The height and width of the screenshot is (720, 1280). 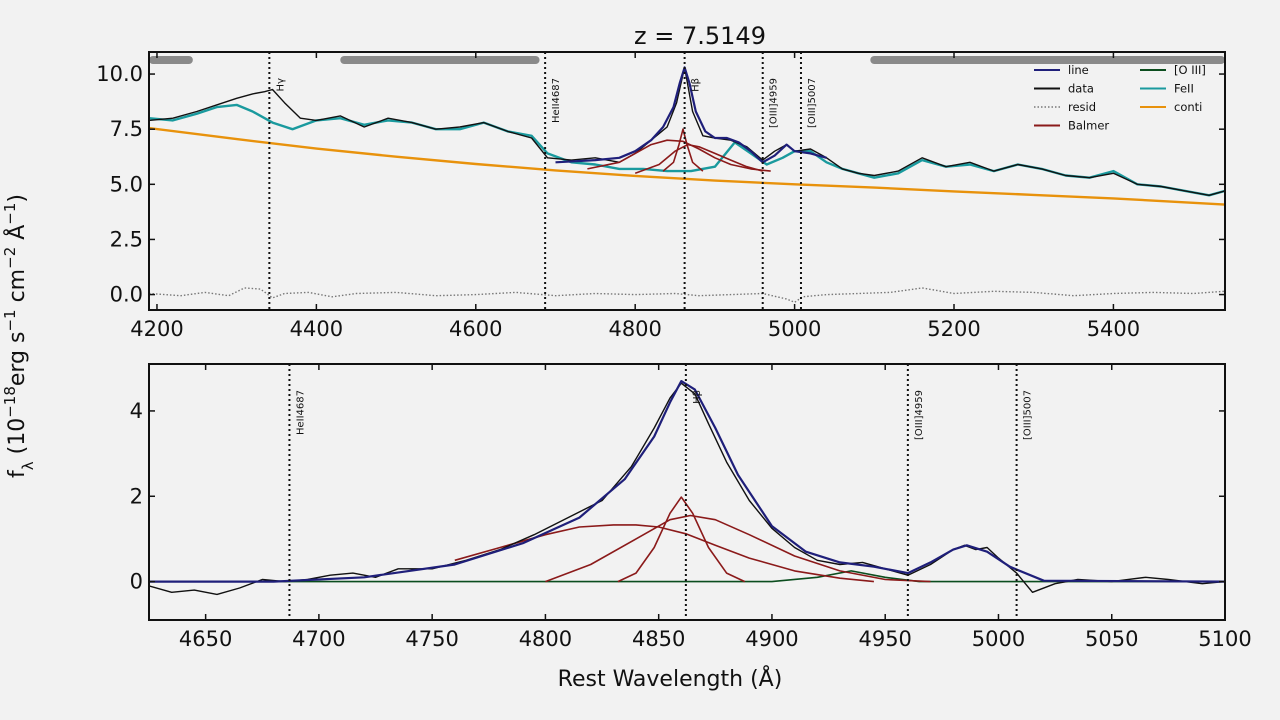 I want to click on chart-title: z = 7.5149, so click(x=700, y=36).